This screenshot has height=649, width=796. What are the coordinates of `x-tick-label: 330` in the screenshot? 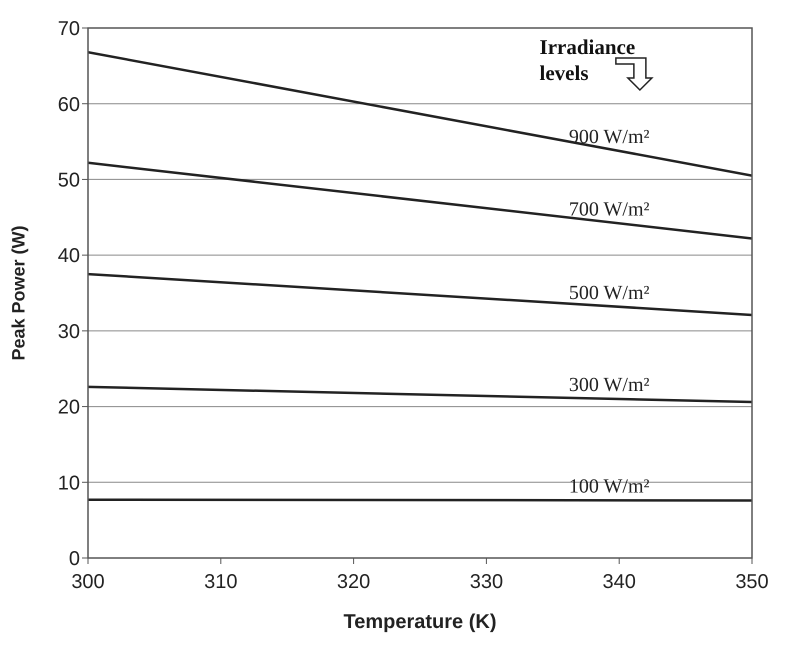 It's located at (487, 582).